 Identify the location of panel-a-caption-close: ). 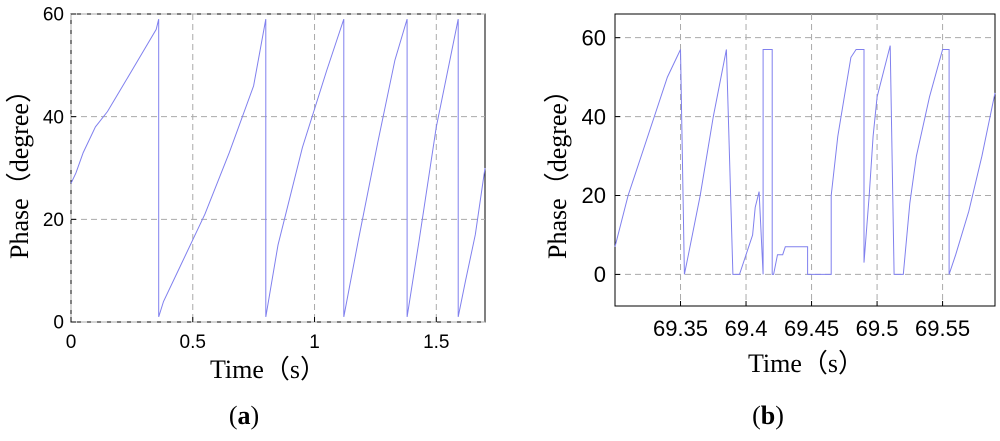
(255, 415).